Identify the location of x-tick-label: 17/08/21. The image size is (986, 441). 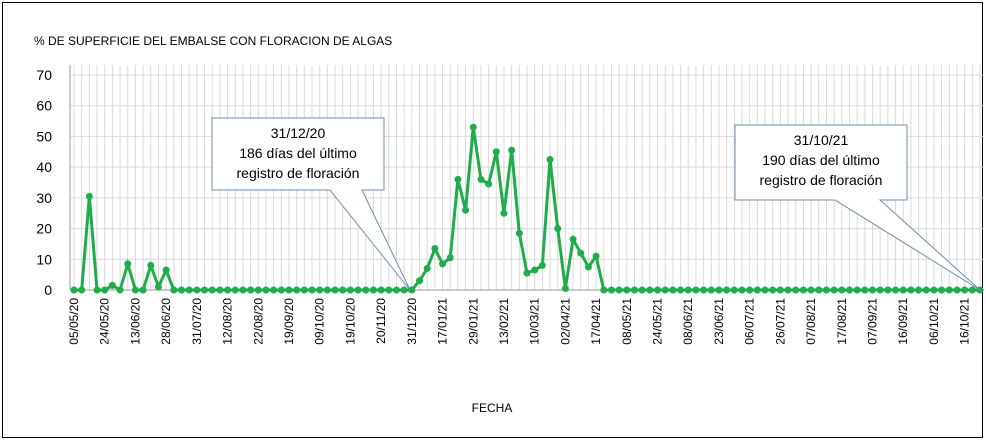
(842, 321).